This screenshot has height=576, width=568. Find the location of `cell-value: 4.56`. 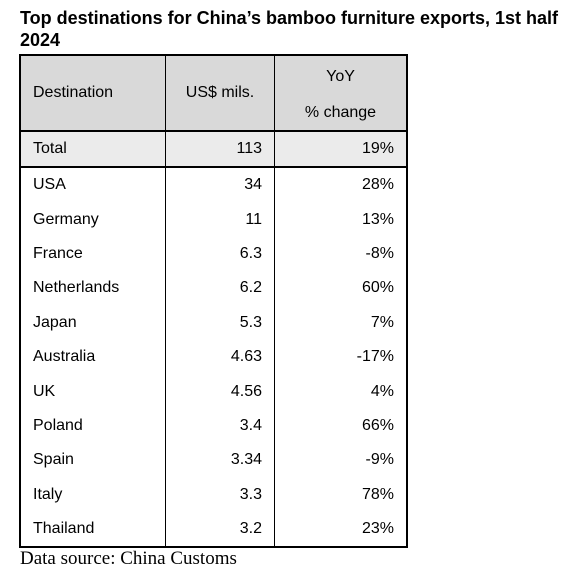

cell-value: 4.56 is located at coordinates (220, 391).